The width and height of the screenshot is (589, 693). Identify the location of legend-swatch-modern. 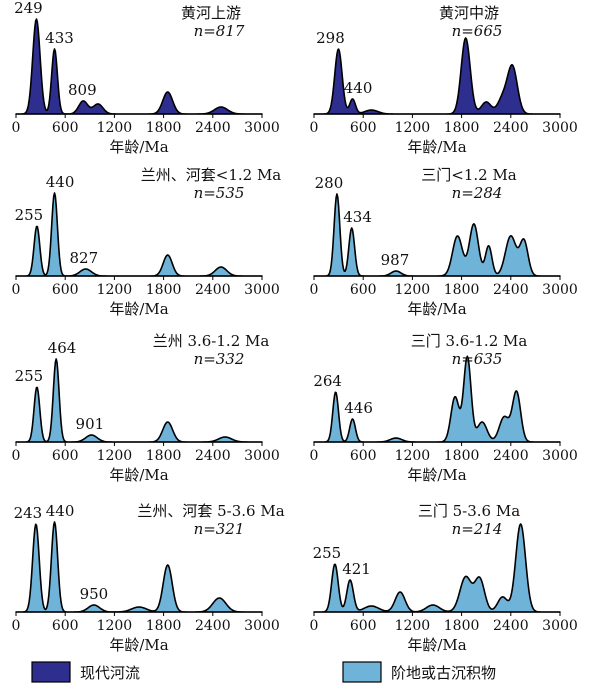
(51, 672).